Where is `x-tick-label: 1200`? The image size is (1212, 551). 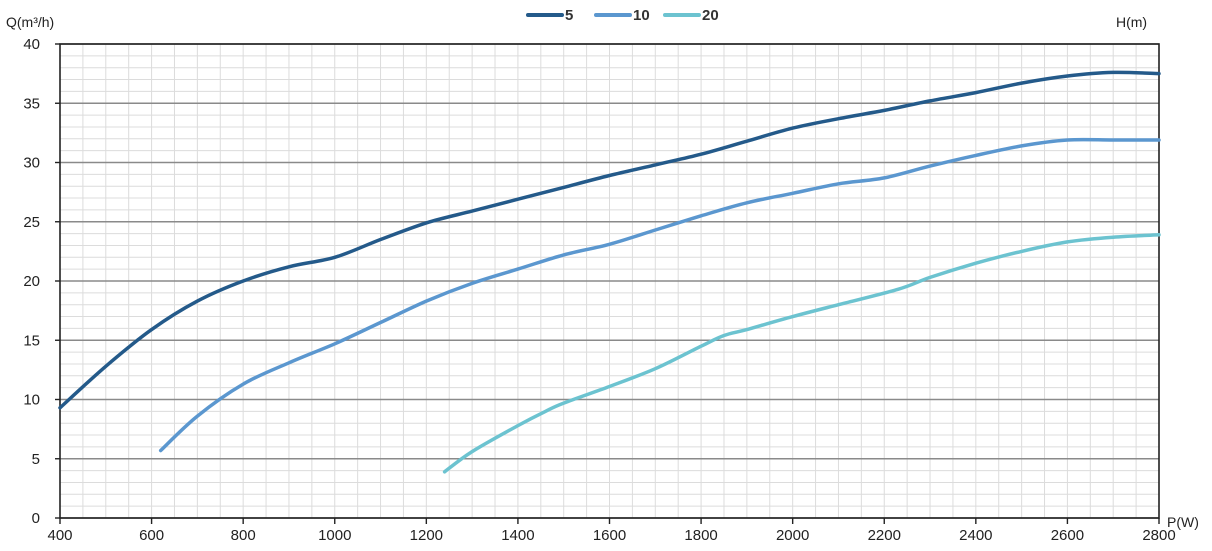 x-tick-label: 1200 is located at coordinates (426, 535).